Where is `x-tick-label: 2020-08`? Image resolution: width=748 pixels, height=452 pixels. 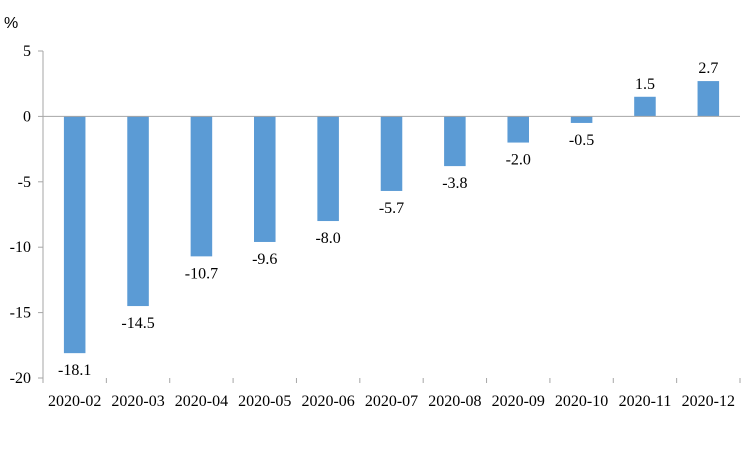
x-tick-label: 2020-08 is located at coordinates (454, 401).